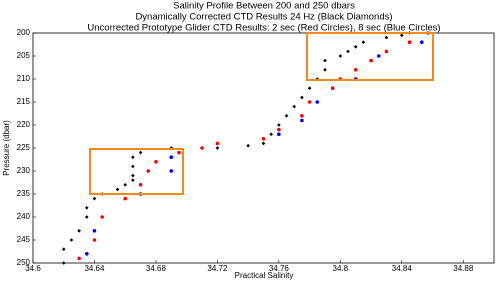 The image size is (500, 282). Describe the element at coordinates (24, 147) in the screenshot. I see `y-tick-label: 225` at that location.